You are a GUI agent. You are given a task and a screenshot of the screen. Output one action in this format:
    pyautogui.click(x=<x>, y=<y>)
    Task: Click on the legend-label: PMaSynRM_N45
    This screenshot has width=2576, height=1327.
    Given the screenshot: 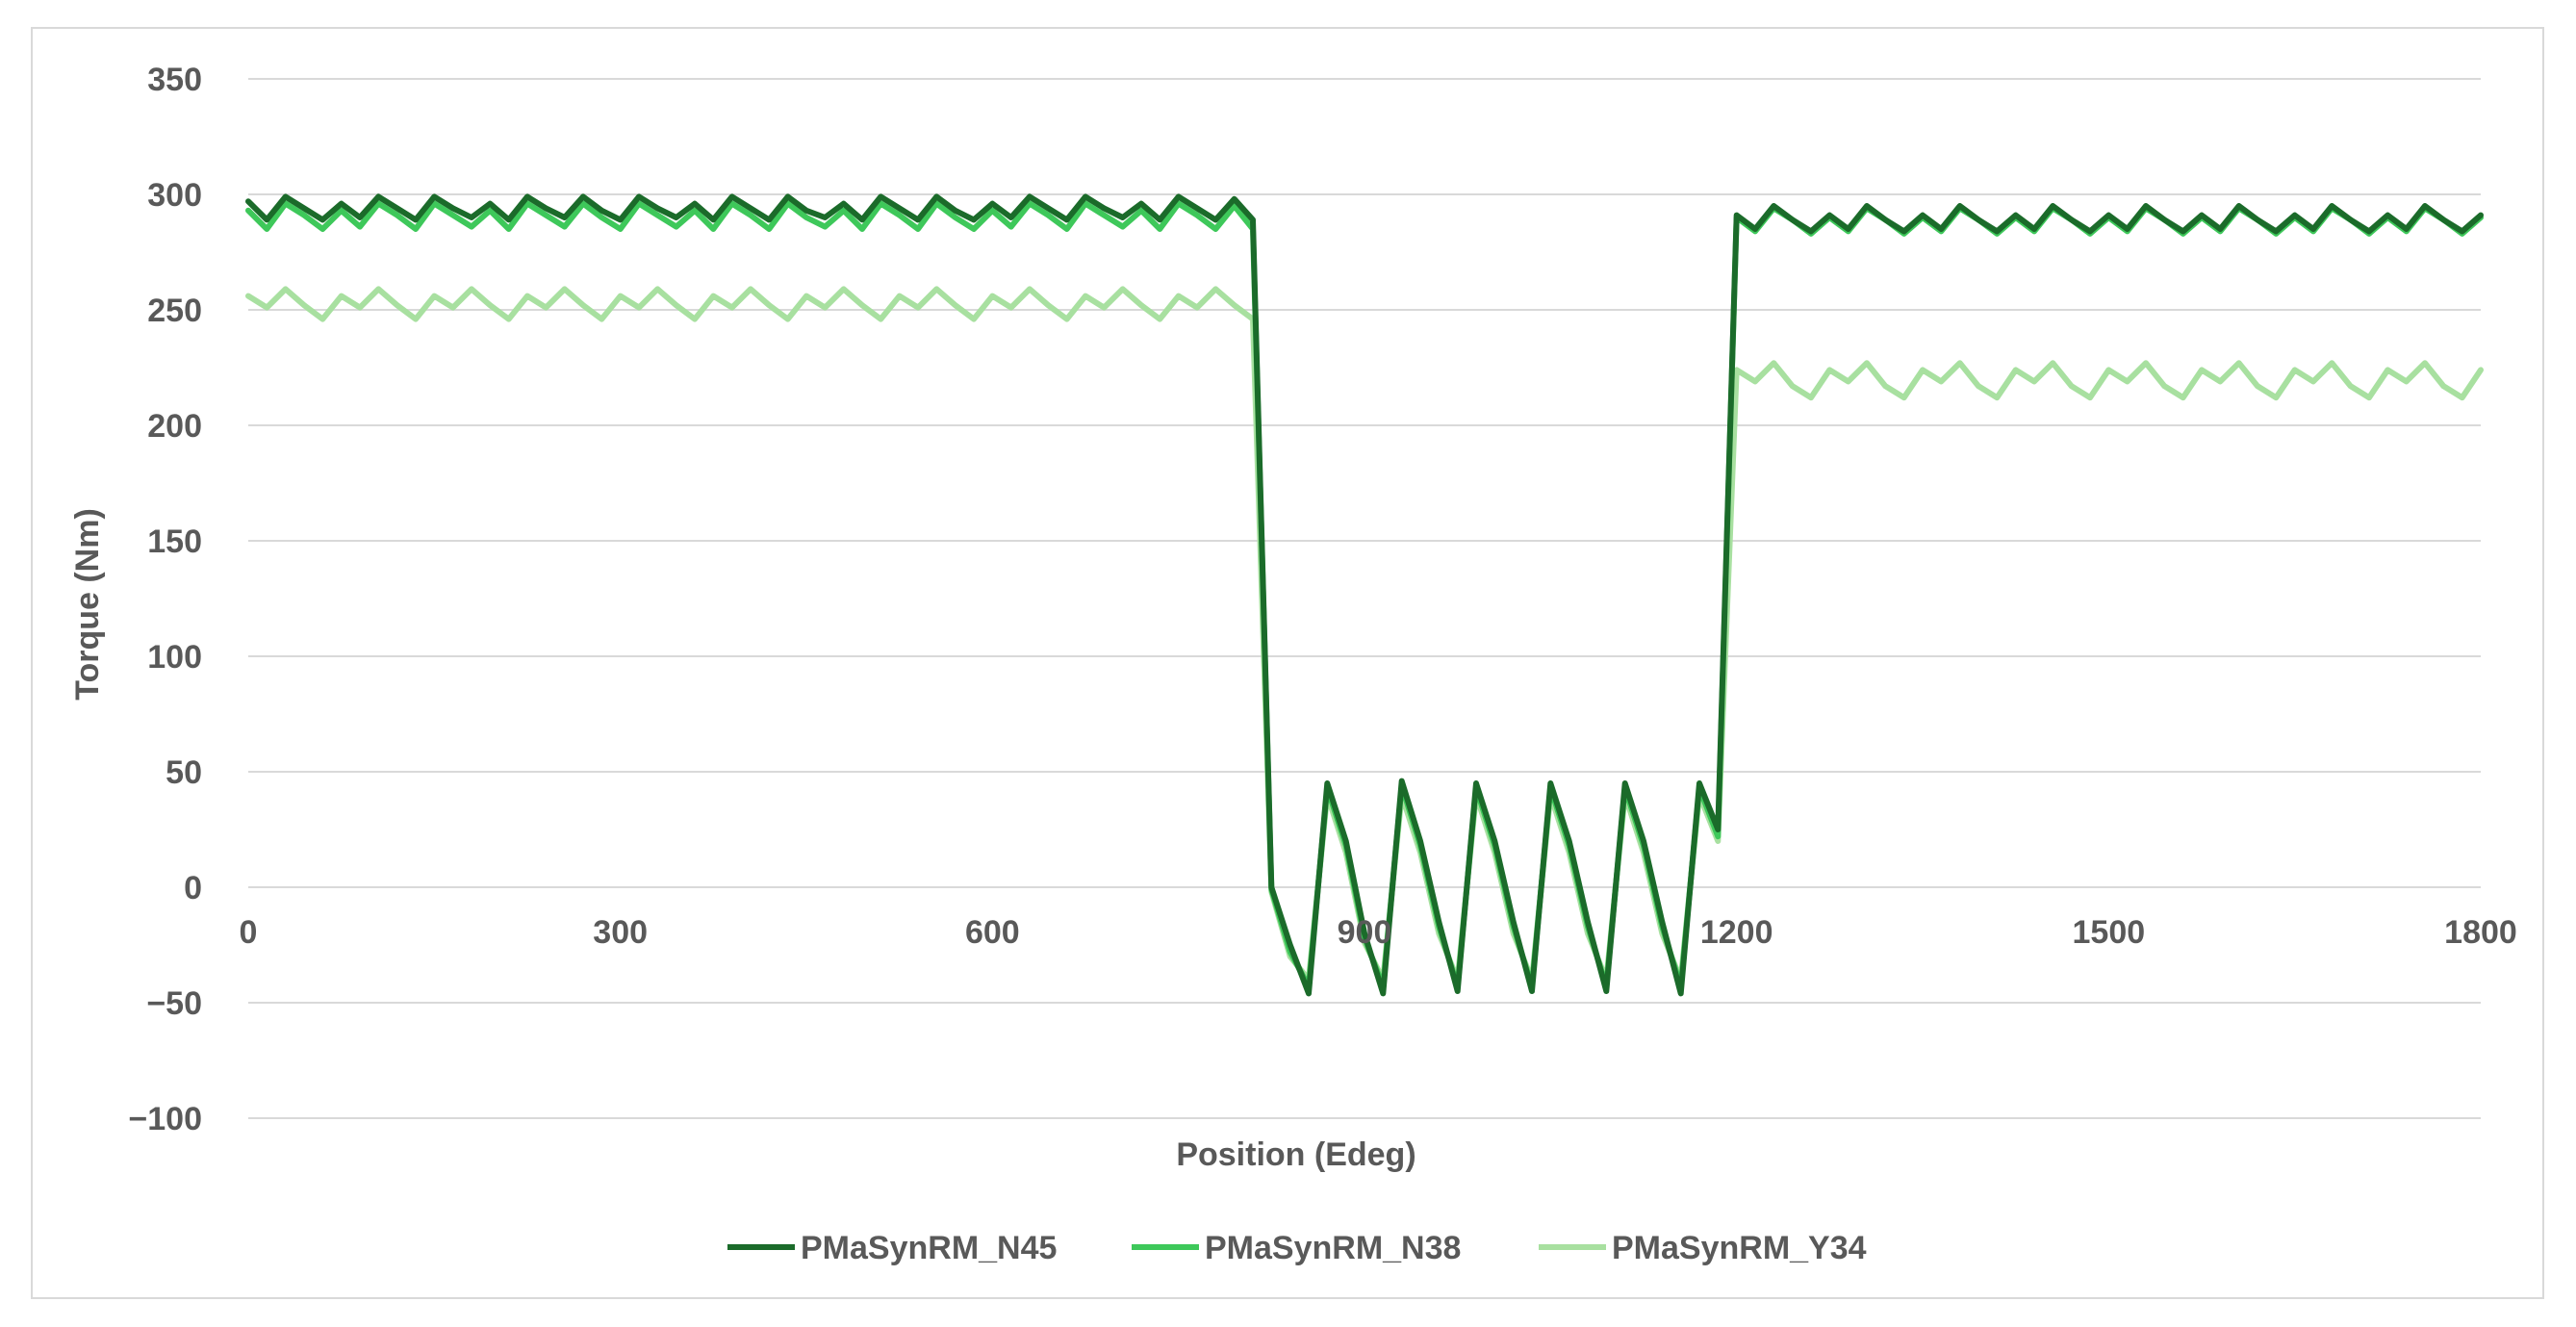 What is the action you would take?
    pyautogui.click(x=929, y=1248)
    